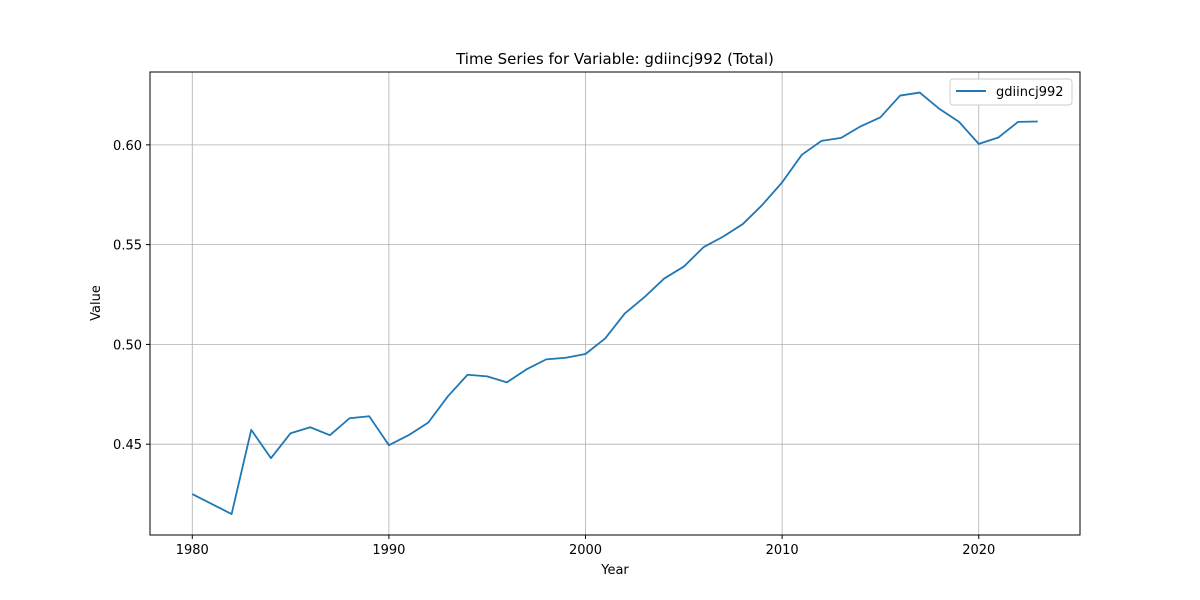  I want to click on y-tick-label: 0.60, so click(127, 146).